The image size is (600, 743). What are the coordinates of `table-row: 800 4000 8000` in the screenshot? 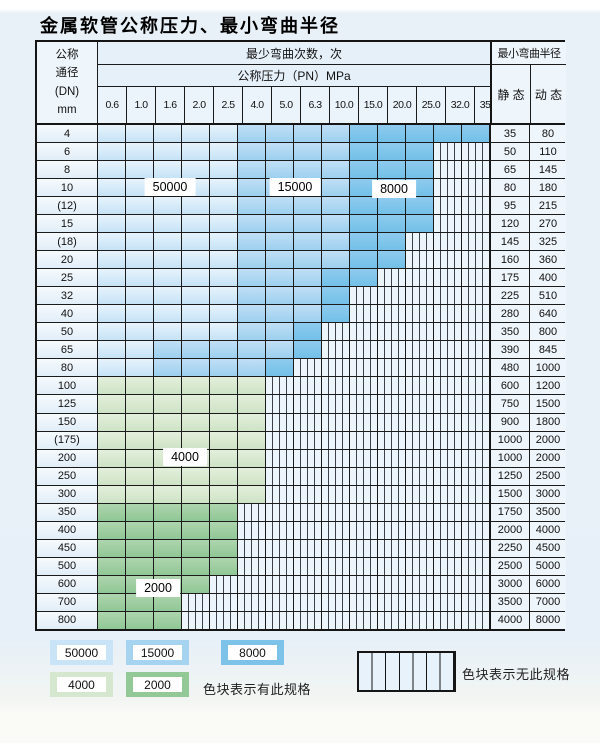 It's located at (301, 620).